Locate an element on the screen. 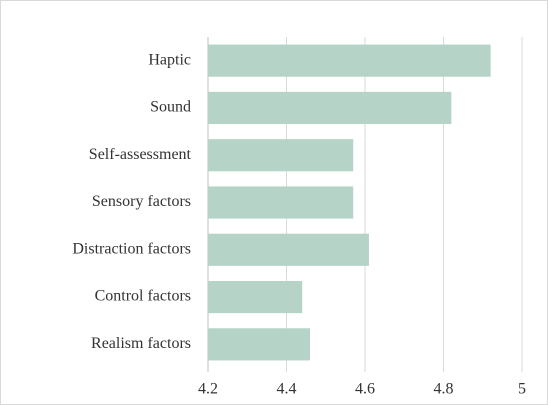 The width and height of the screenshot is (548, 405). y-tick-label: Sensory factors is located at coordinates (141, 201).